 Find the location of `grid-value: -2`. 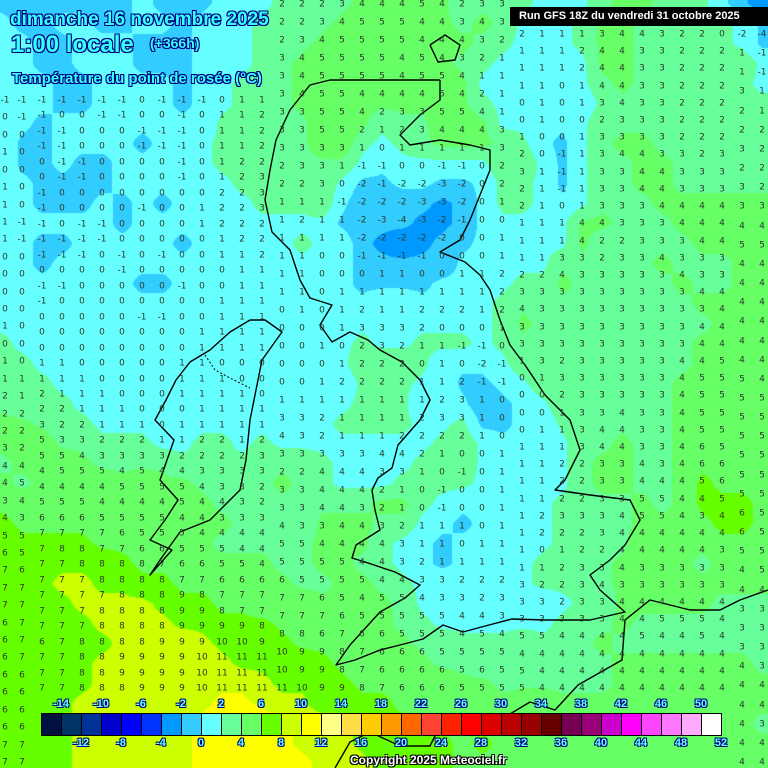

grid-value: -2 is located at coordinates (422, 238).